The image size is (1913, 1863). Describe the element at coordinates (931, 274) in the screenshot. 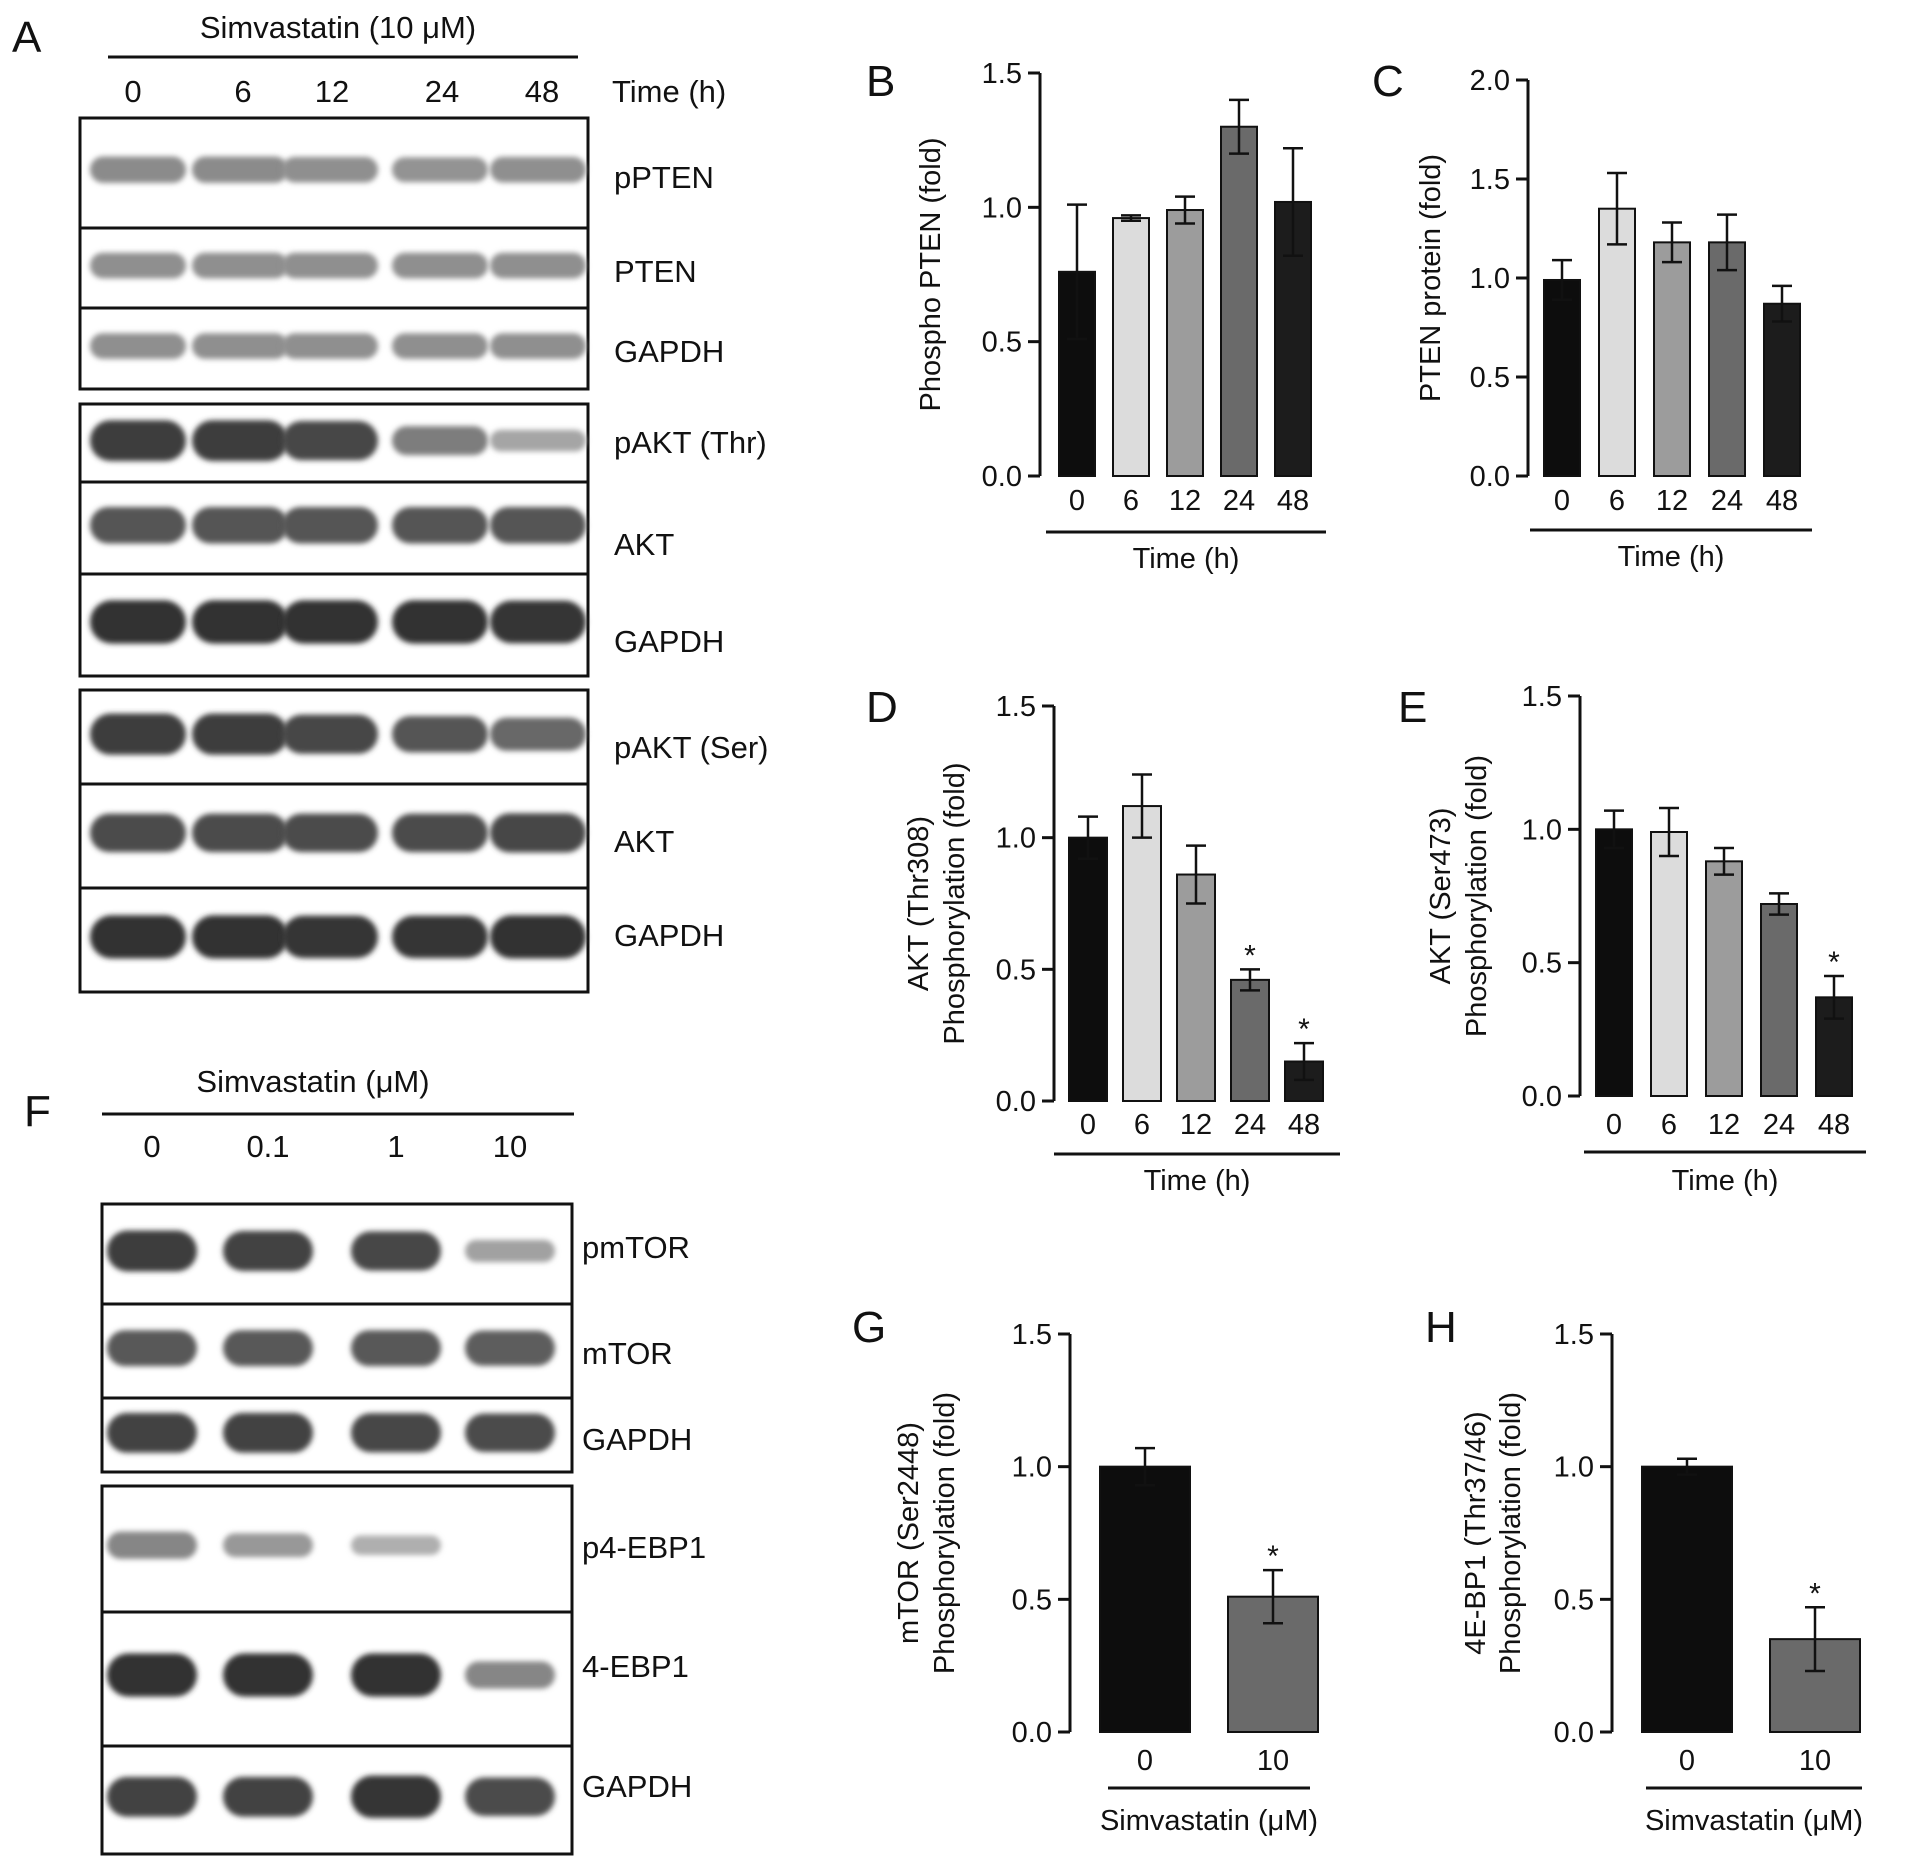

I see `y-axis-title: Phospho PTEN (fold)` at that location.